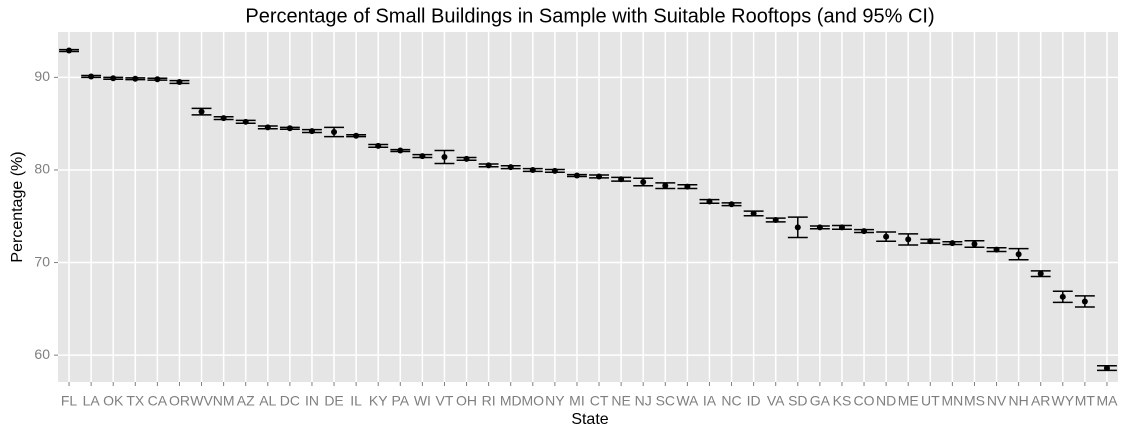 Image resolution: width=1122 pixels, height=435 pixels. I want to click on x-tick-label: MT, so click(1085, 401).